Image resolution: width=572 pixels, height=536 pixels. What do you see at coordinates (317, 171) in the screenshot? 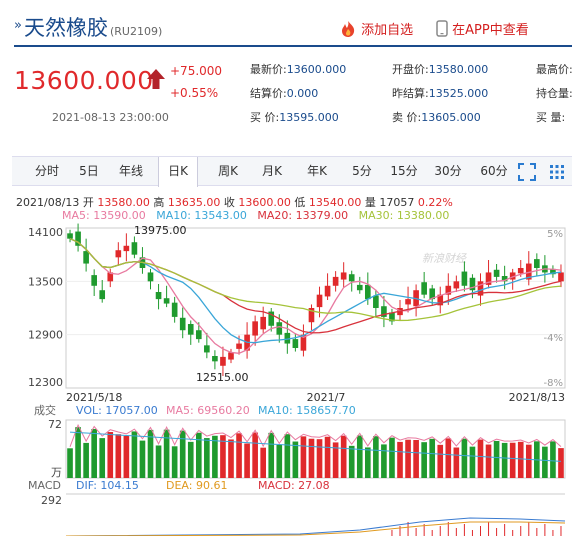
I see `tab-6: 年K` at bounding box center [317, 171].